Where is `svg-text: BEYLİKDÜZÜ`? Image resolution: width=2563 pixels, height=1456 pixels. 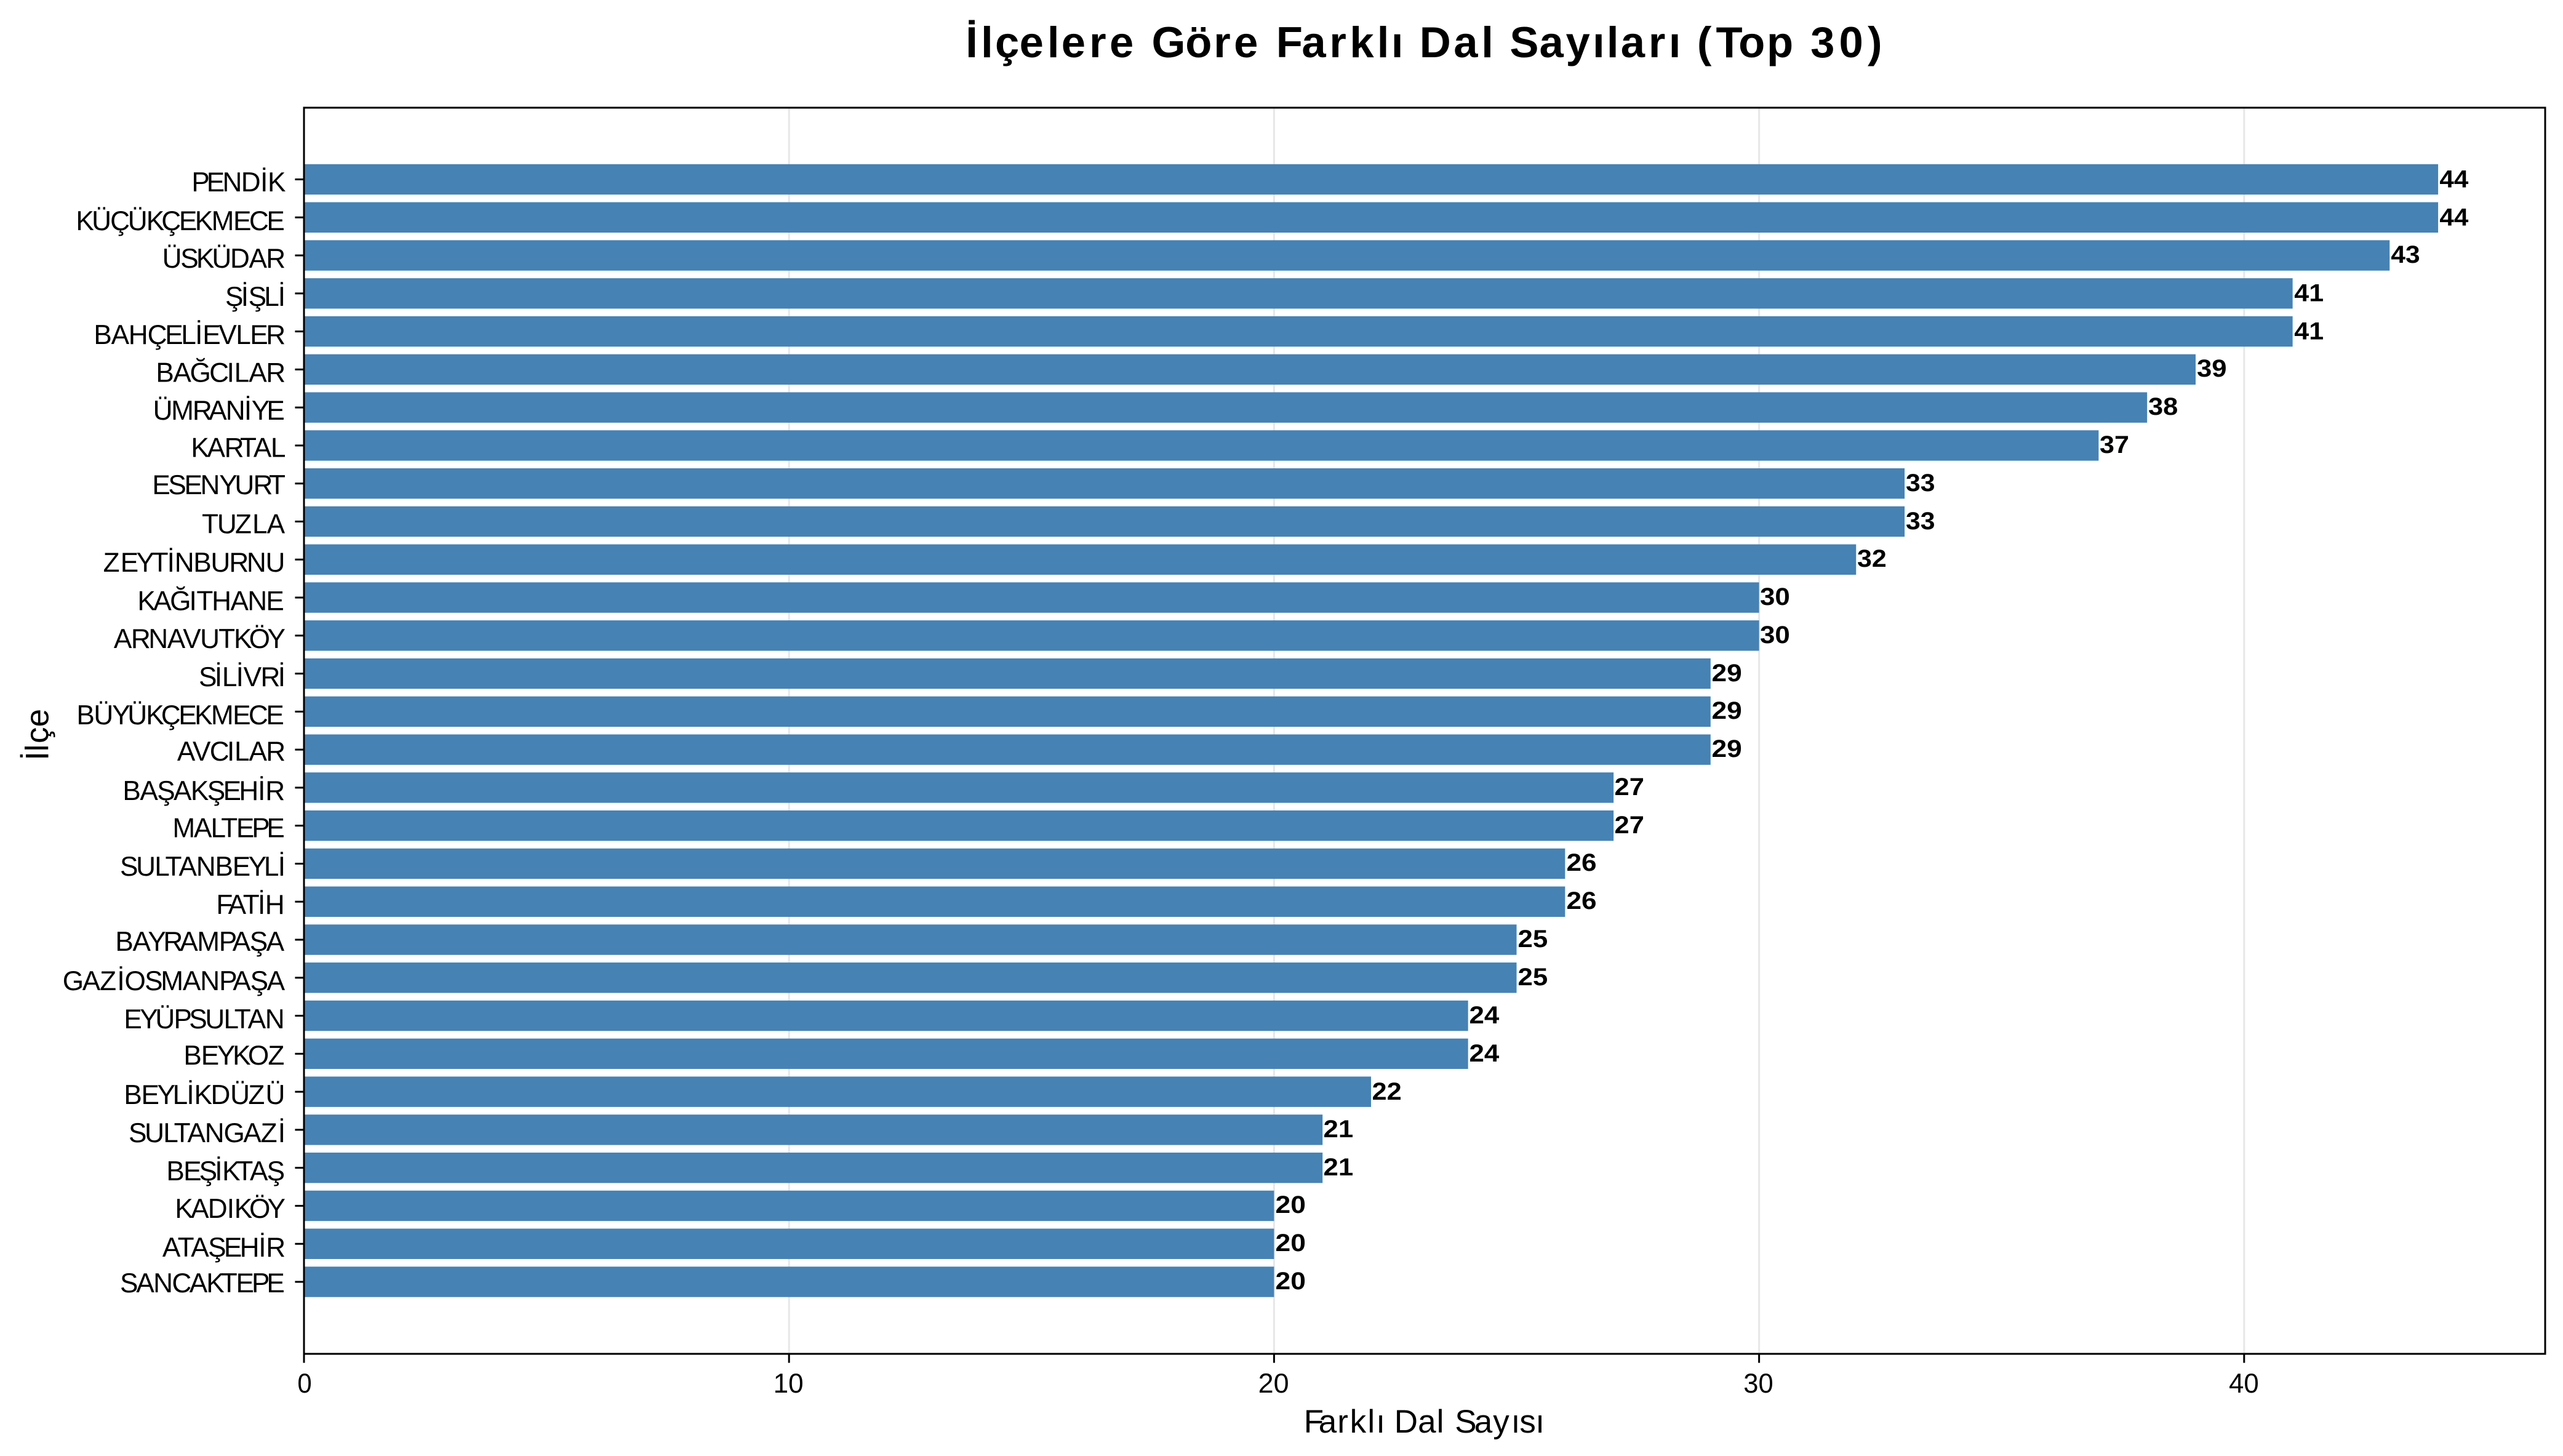 svg-text: BEYLİKDÜZÜ is located at coordinates (205, 1095).